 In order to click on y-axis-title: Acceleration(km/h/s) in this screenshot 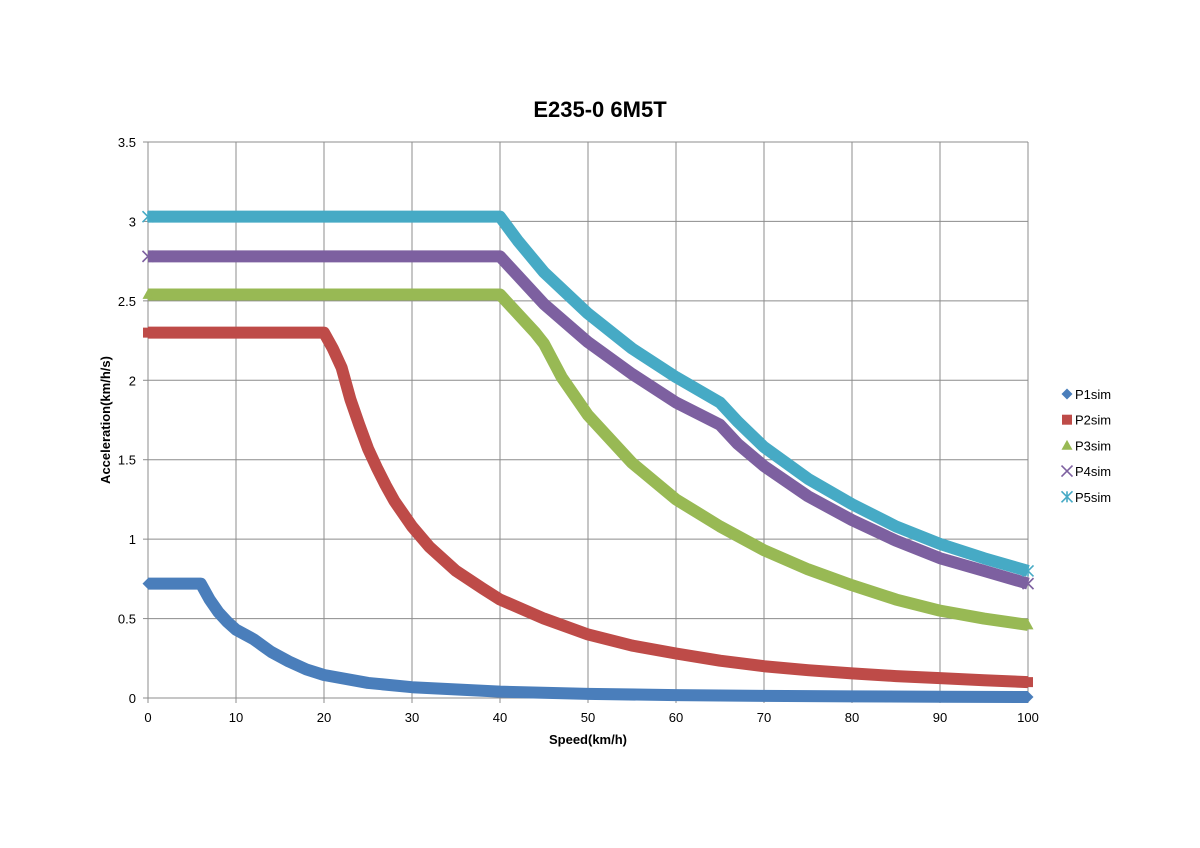, I will do `click(105, 420)`.